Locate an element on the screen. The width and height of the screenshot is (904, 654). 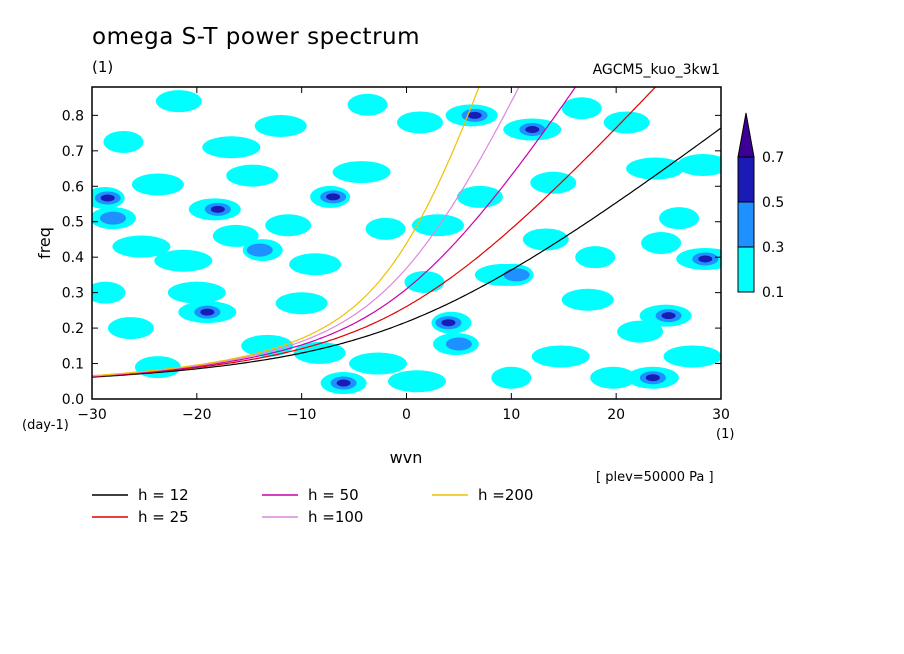
legend-entry: h =100 is located at coordinates (312, 517).